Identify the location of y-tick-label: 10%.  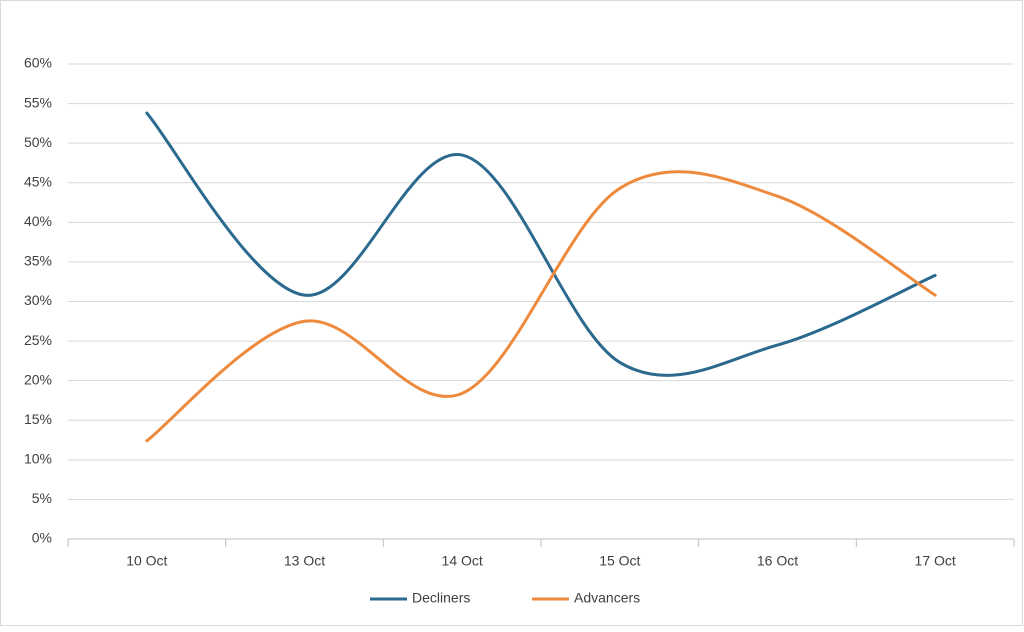
(38, 459).